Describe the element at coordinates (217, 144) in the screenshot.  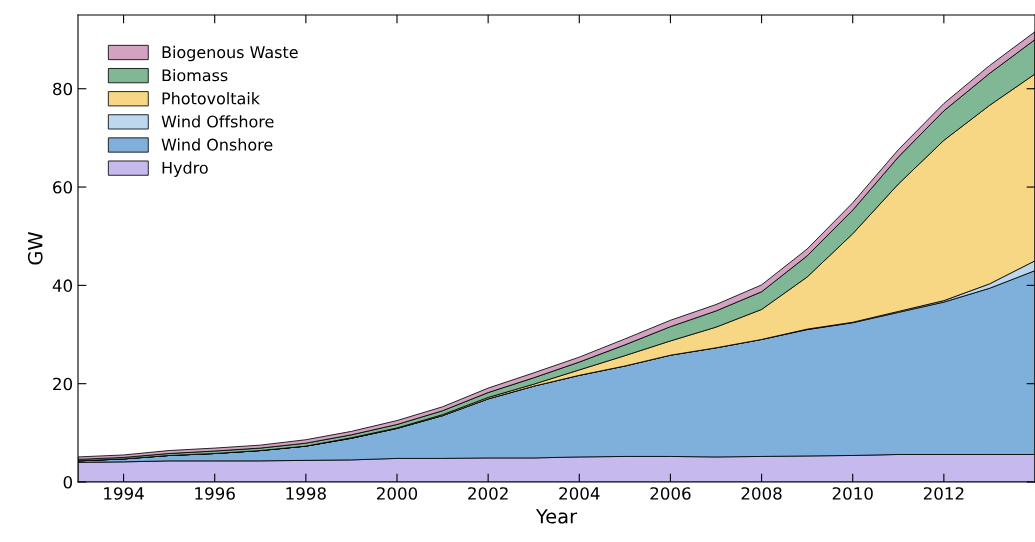
I see `legend-label: Wind Onshore` at that location.